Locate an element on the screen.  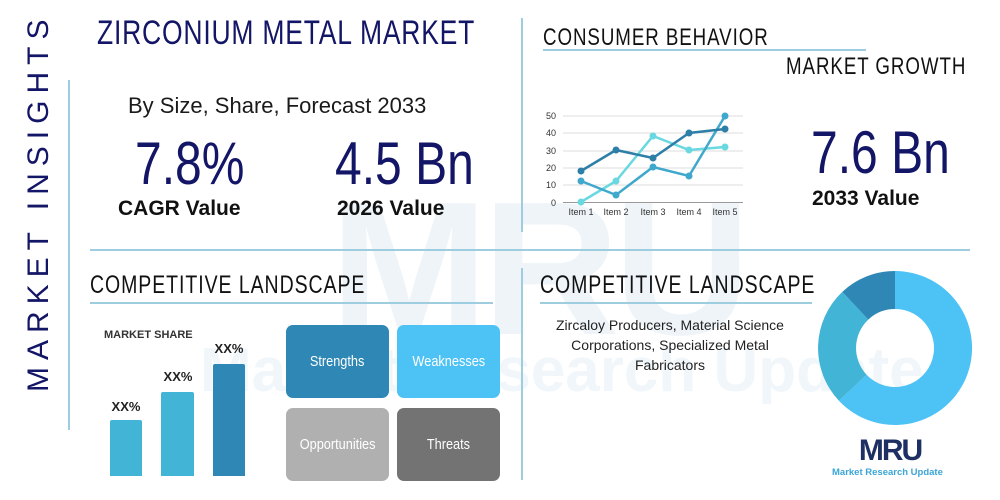
swot-strengths: Strengths is located at coordinates (337, 361).